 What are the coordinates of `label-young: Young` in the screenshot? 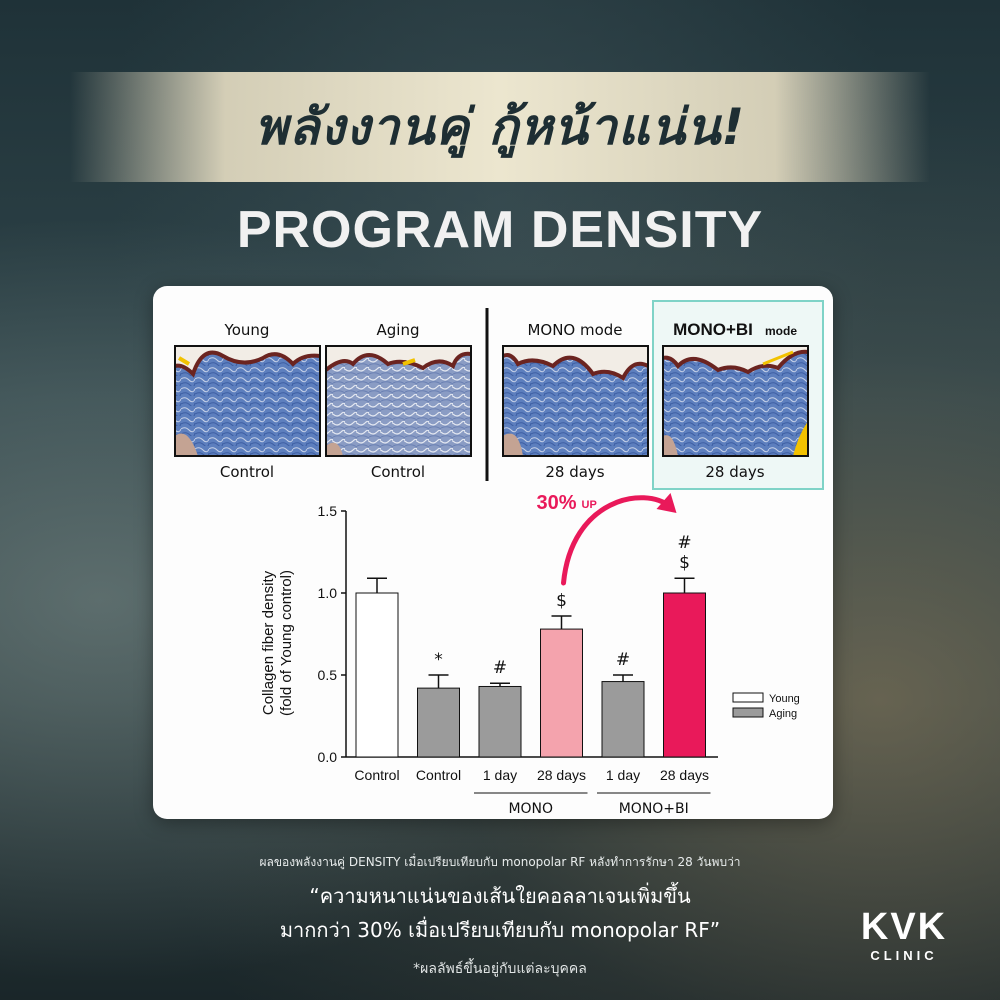 It's located at (247, 330).